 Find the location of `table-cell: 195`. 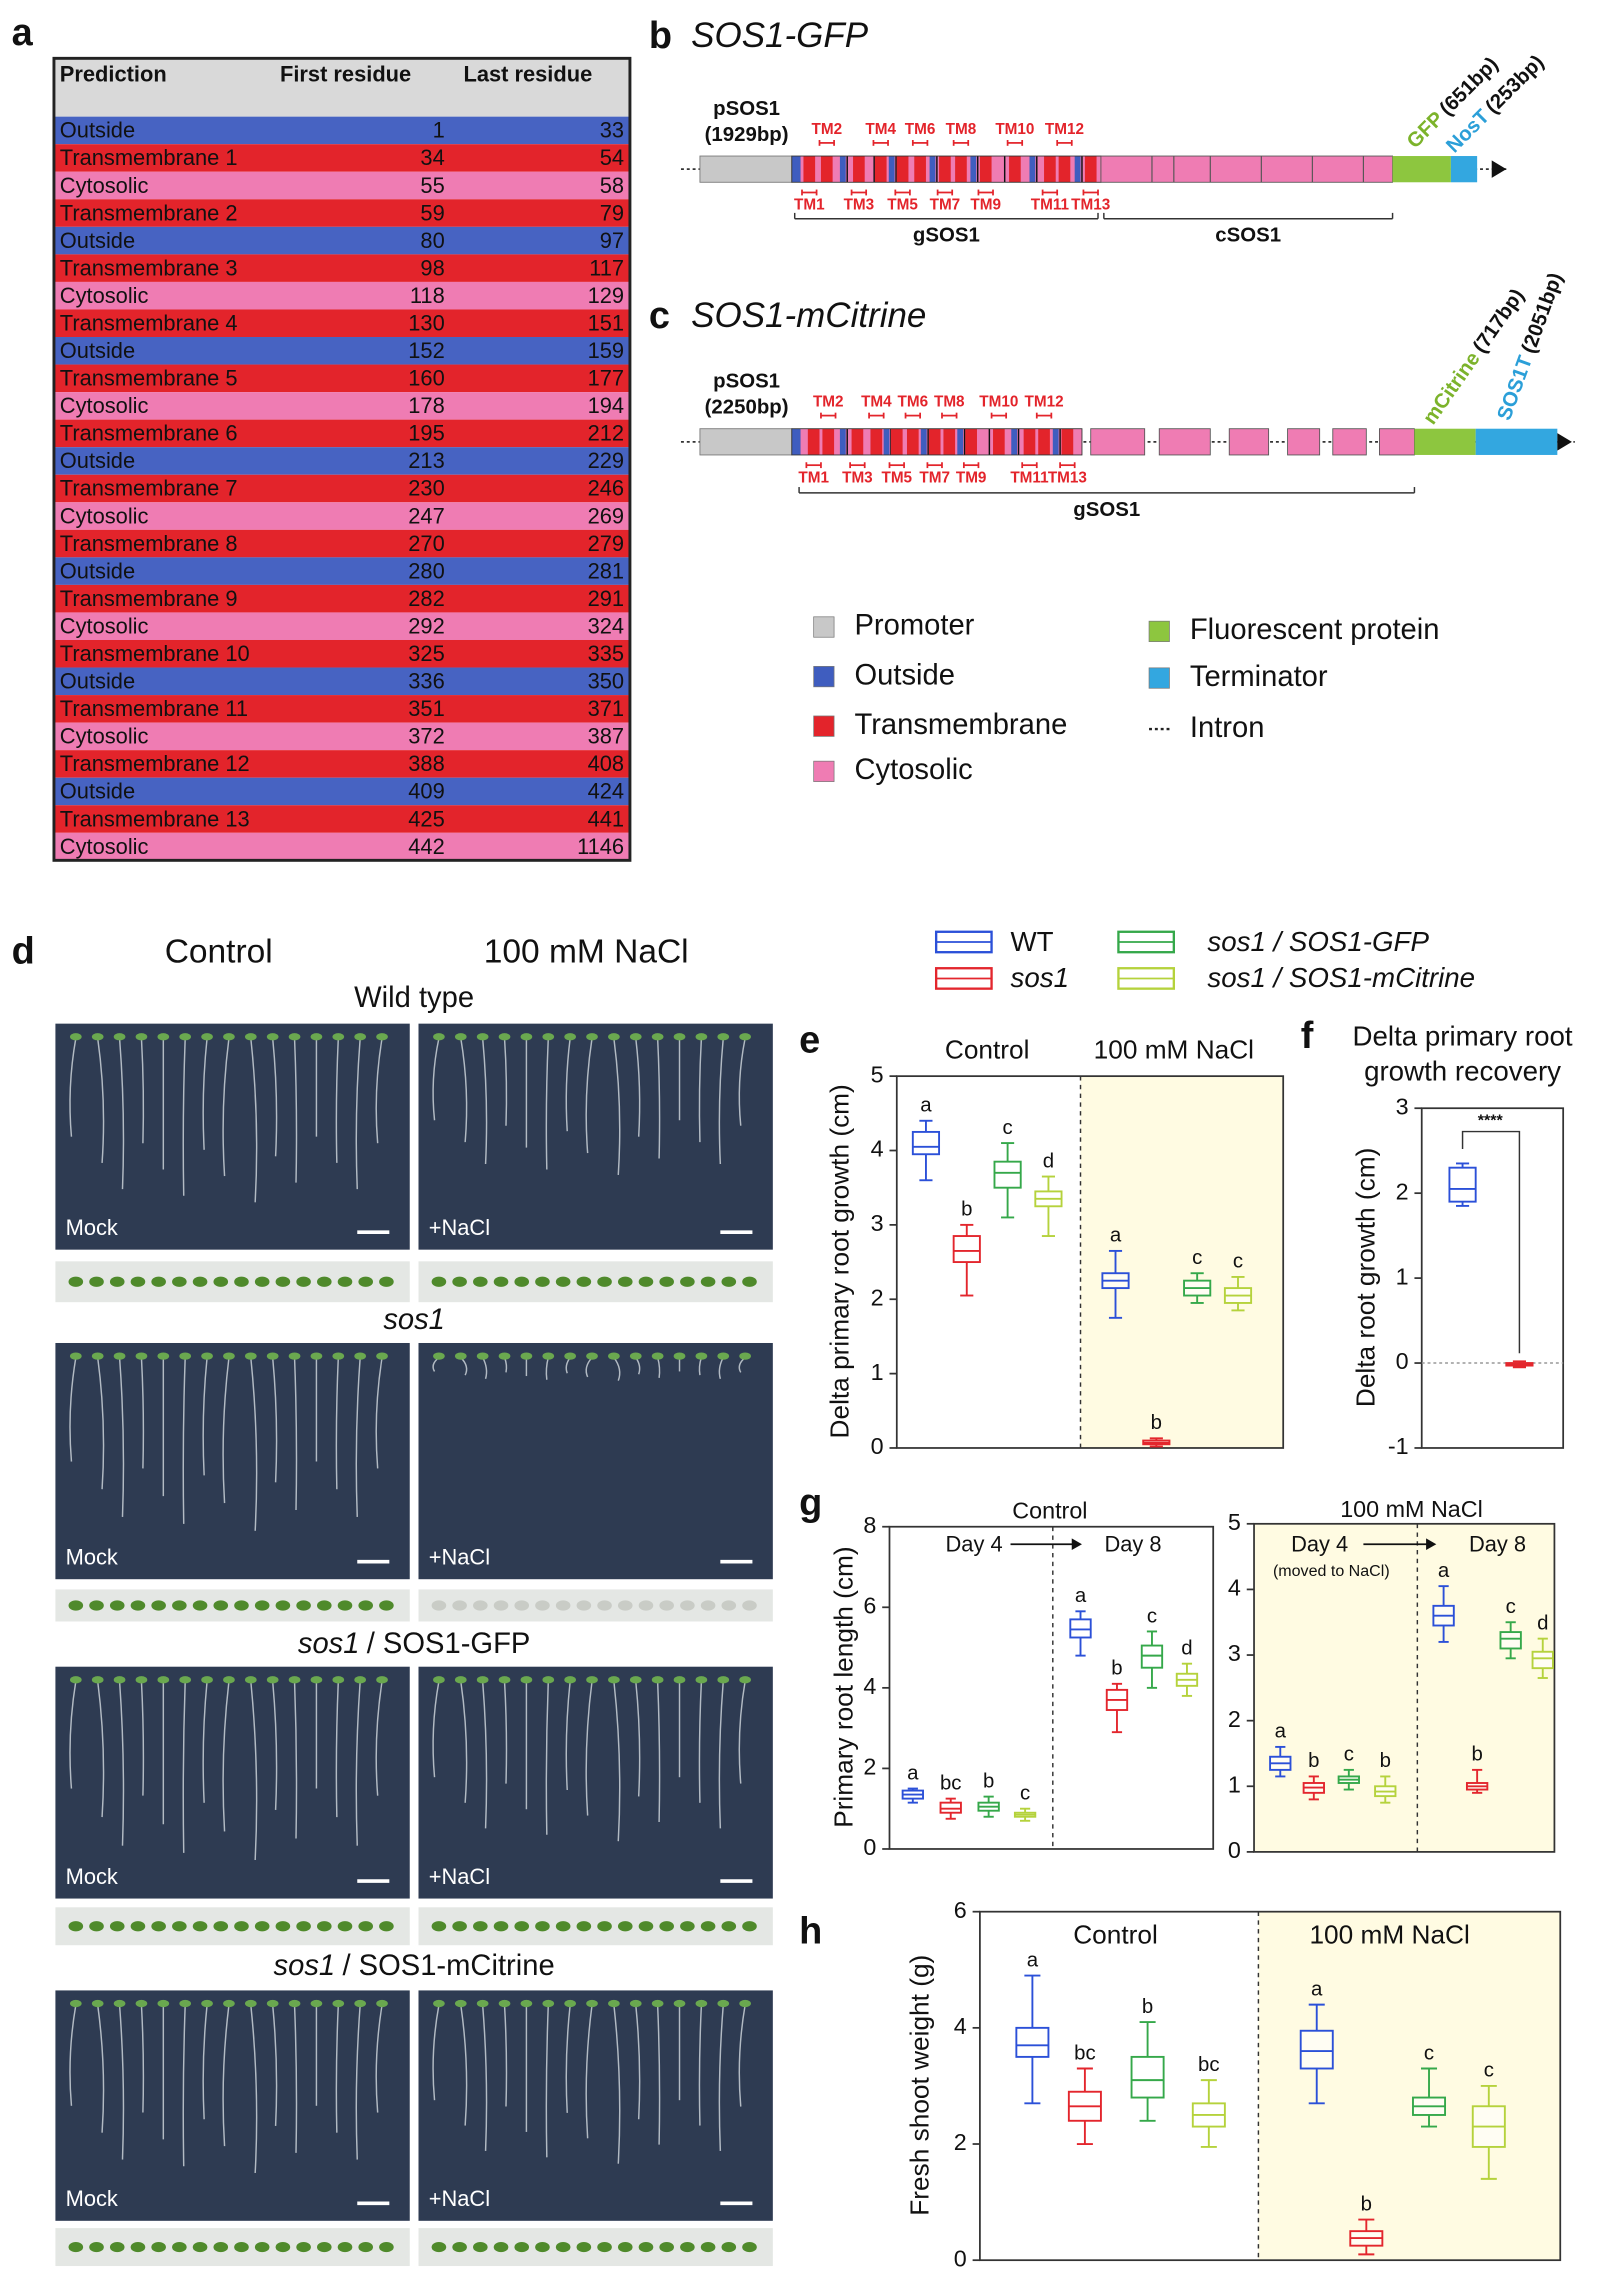

table-cell: 195 is located at coordinates (426, 433).